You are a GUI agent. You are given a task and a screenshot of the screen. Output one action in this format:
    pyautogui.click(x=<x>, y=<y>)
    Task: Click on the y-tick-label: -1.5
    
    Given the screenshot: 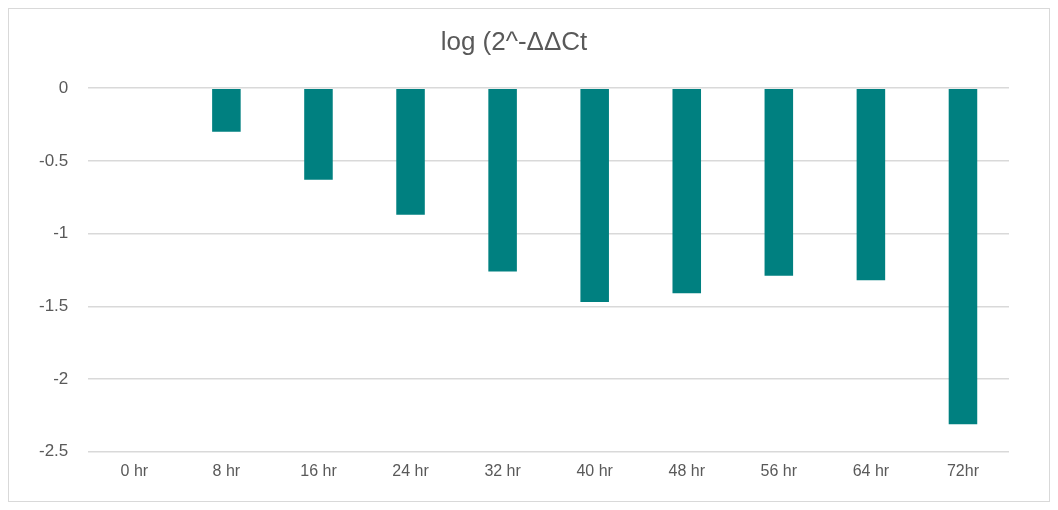 What is the action you would take?
    pyautogui.click(x=54, y=306)
    